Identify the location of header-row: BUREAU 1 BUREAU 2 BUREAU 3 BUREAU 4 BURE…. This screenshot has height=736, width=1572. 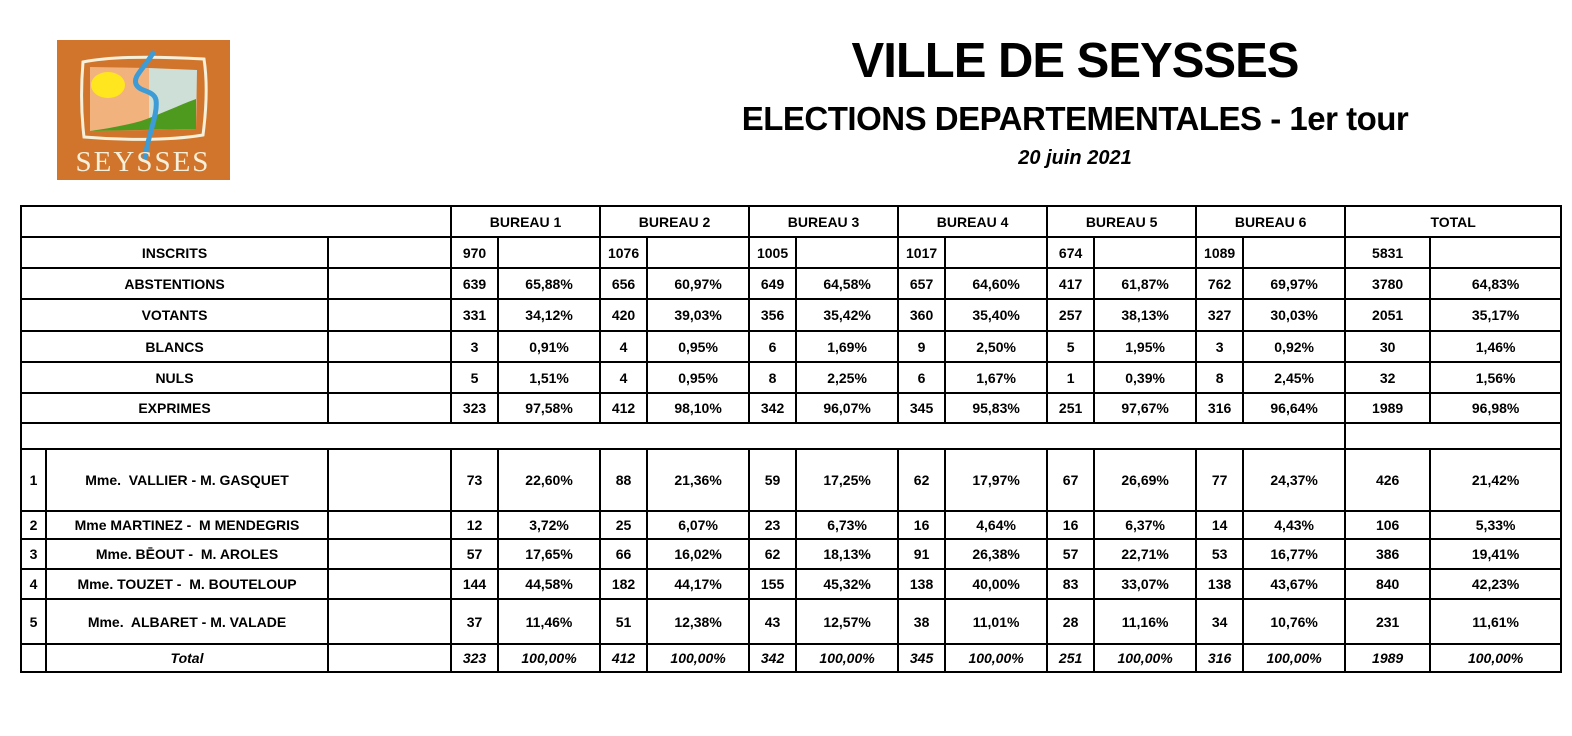
(791, 221).